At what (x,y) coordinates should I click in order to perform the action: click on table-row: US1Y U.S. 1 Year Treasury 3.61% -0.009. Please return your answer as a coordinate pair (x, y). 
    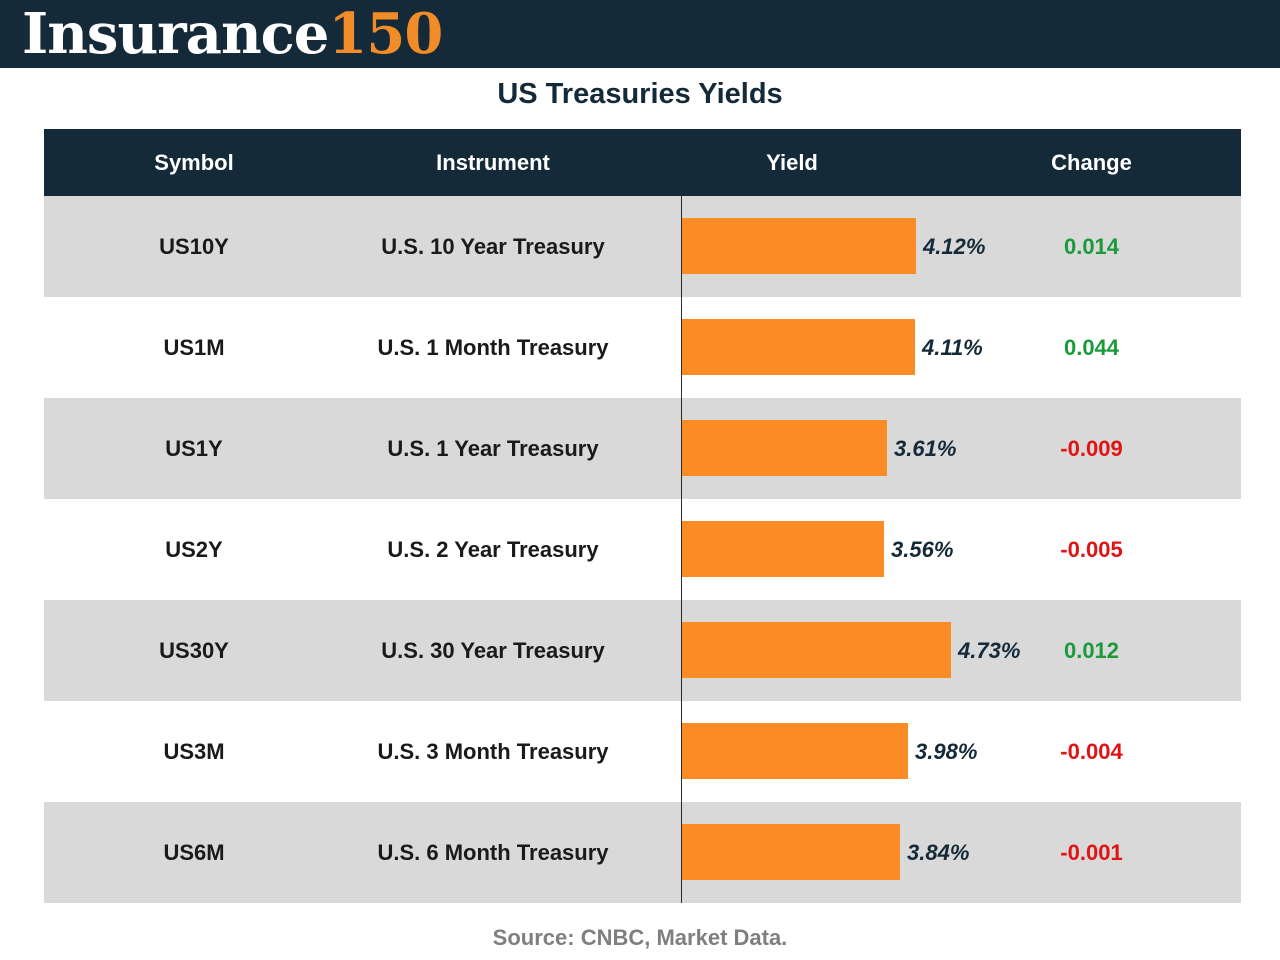
    Looking at the image, I should click on (642, 448).